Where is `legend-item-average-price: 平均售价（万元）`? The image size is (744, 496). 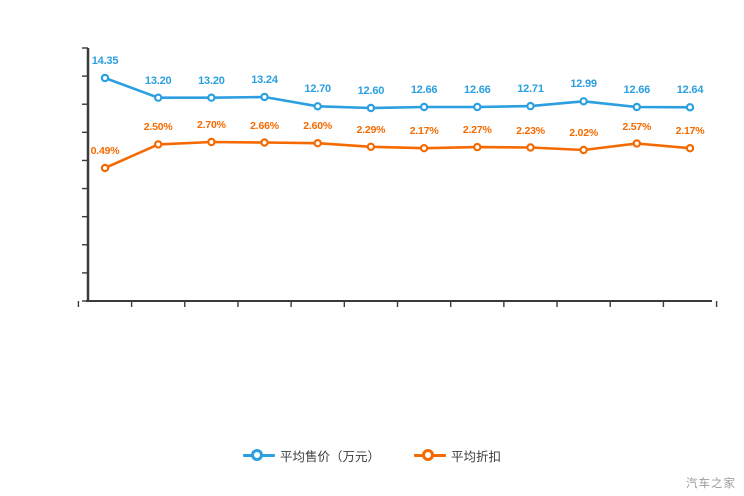 legend-item-average-price: 平均售价（万元） is located at coordinates (311, 455).